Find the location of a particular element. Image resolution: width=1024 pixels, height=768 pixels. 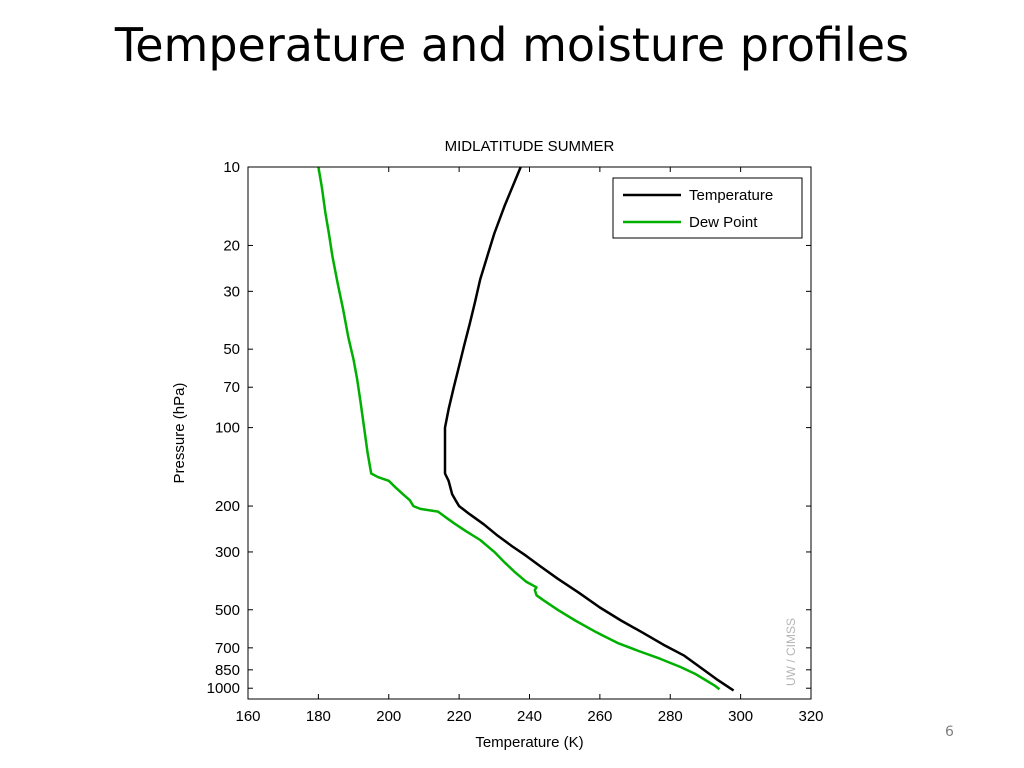

watermark: UW / CIMSS is located at coordinates (791, 652).